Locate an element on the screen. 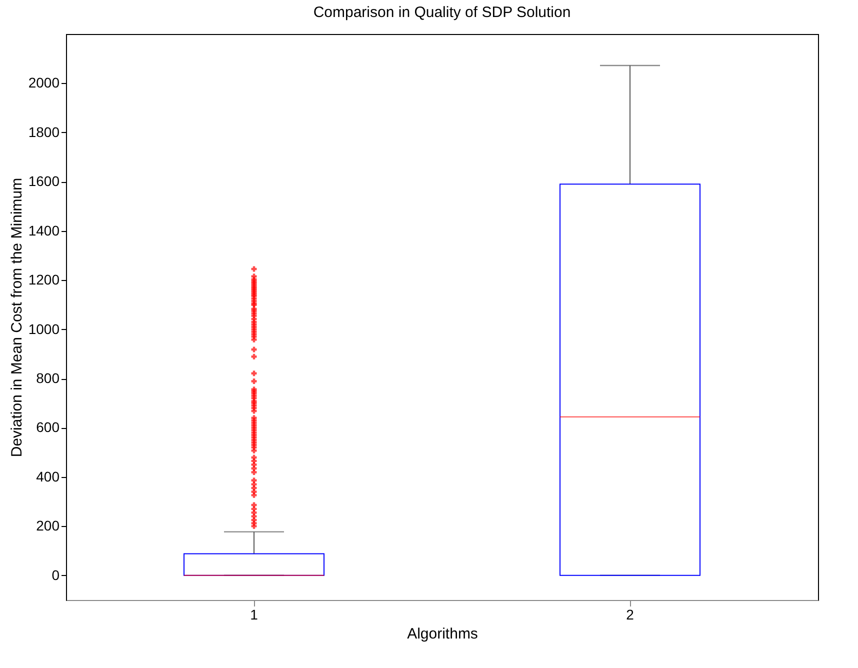  x-tick-label: 2 is located at coordinates (630, 614).